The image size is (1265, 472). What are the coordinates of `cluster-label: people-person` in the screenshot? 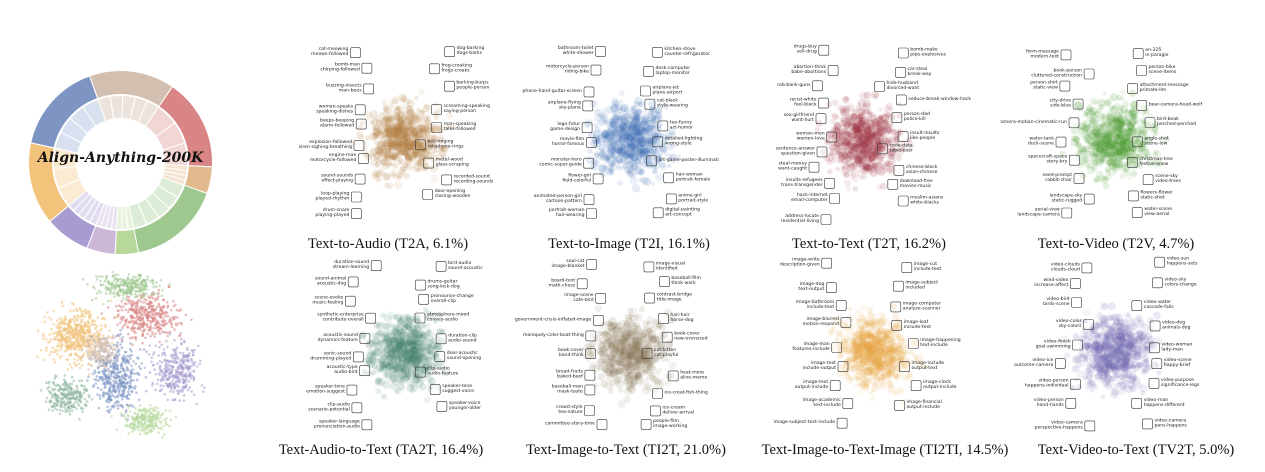 It's located at (472, 88).